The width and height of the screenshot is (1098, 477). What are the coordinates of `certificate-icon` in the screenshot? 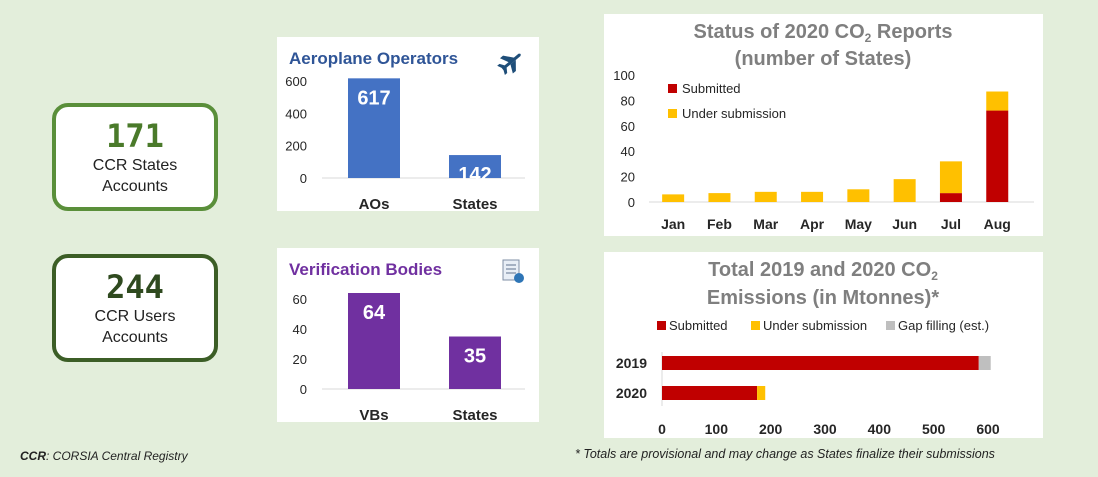 It's located at (513, 271).